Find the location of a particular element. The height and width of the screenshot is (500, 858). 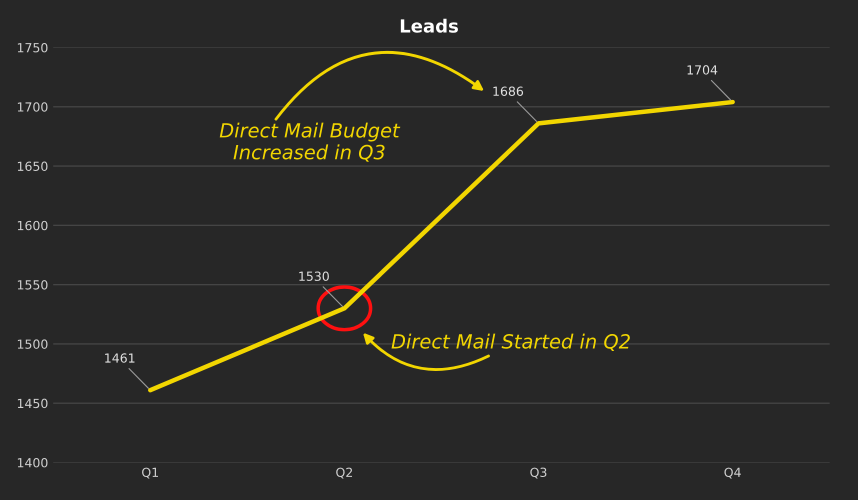

y-tick-label: 1450 is located at coordinates (33, 403).